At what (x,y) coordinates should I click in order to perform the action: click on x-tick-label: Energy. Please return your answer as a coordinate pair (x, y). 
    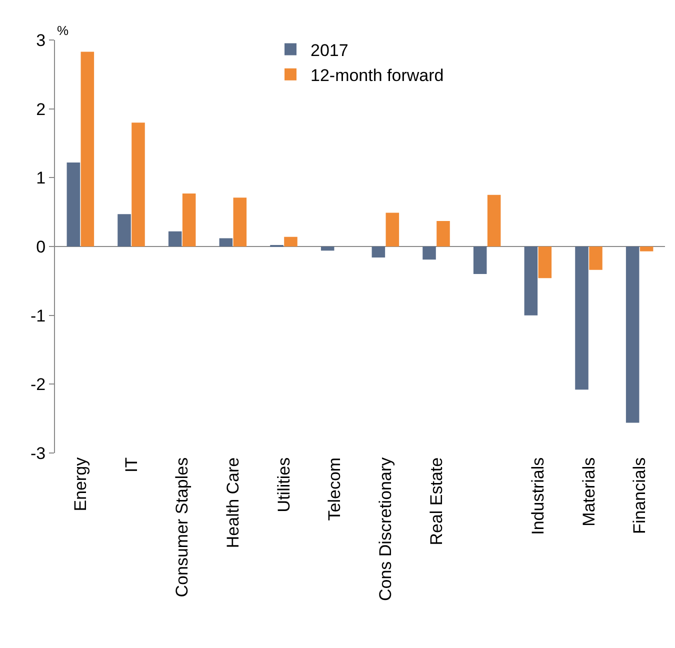
    Looking at the image, I should click on (80, 484).